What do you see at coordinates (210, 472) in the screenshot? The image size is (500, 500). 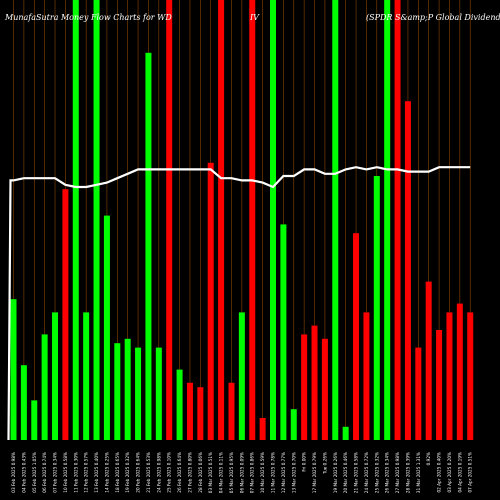 I see `x-label-20: 03 Mar 2025 0.51%` at bounding box center [210, 472].